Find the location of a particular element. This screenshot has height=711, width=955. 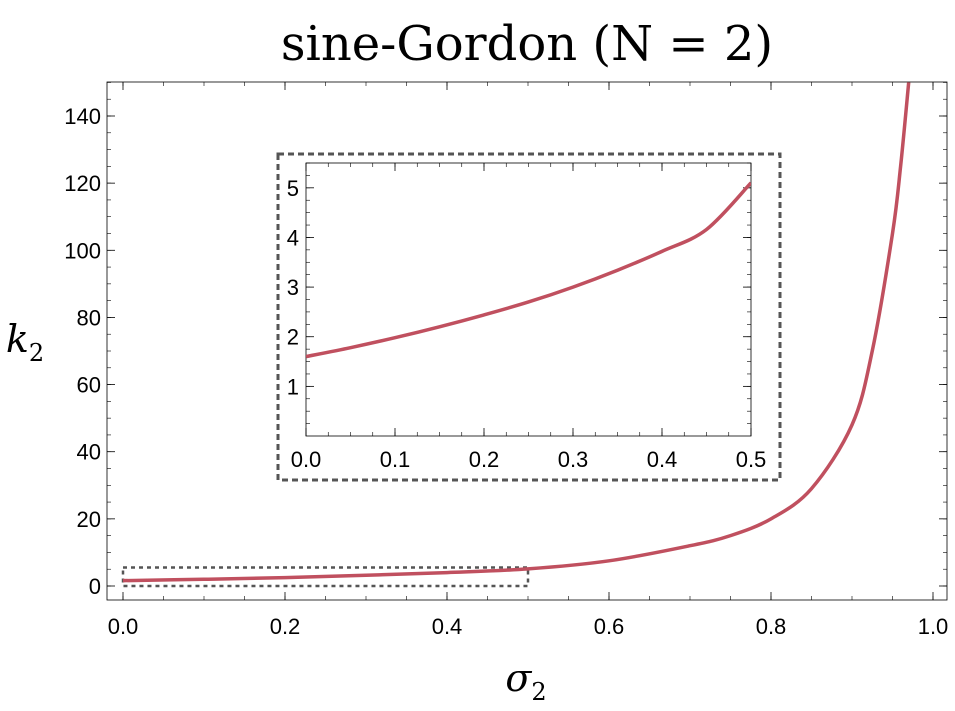

x-axis-label: σ2 is located at coordinates (525, 681).